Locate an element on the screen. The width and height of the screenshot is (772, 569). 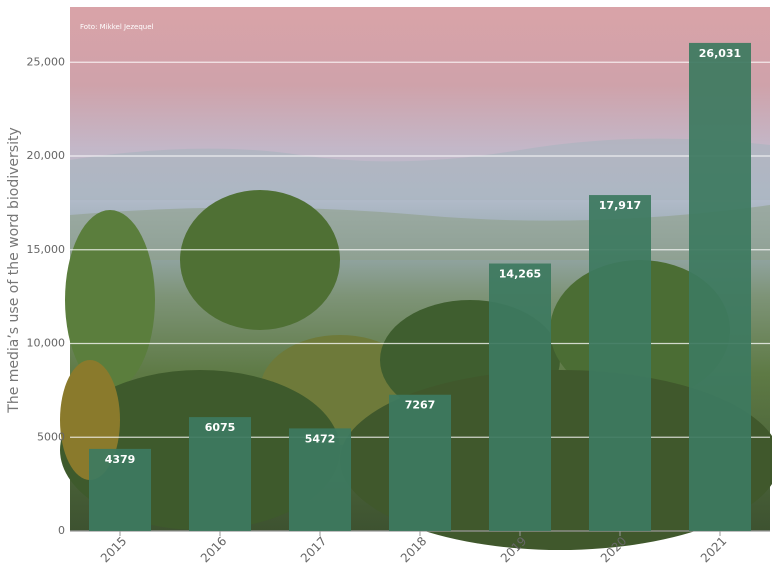
photo-credit: Foto: Mikkel Jezequel is located at coordinates (117, 27).